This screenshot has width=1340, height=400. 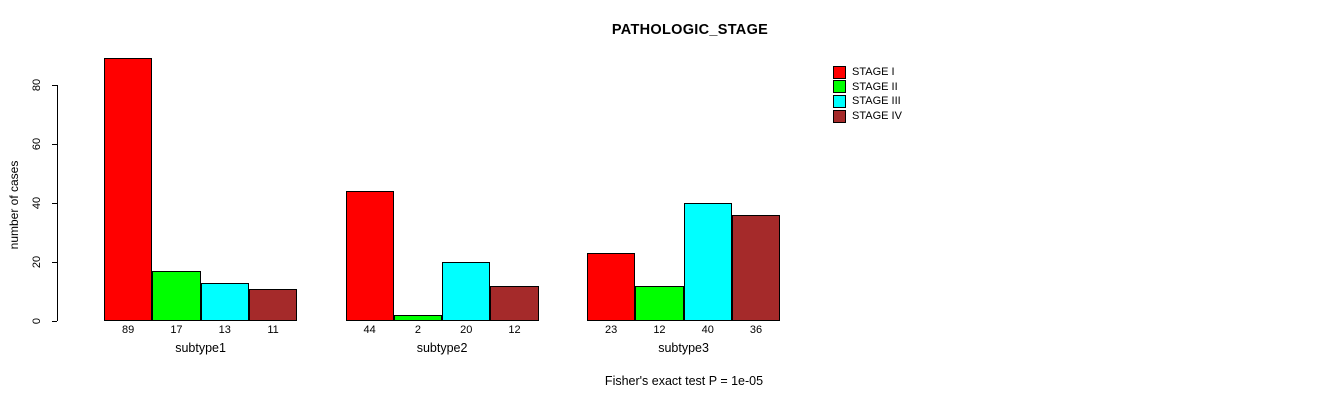 I want to click on bar-stage-i-subtype3, so click(x=611, y=287).